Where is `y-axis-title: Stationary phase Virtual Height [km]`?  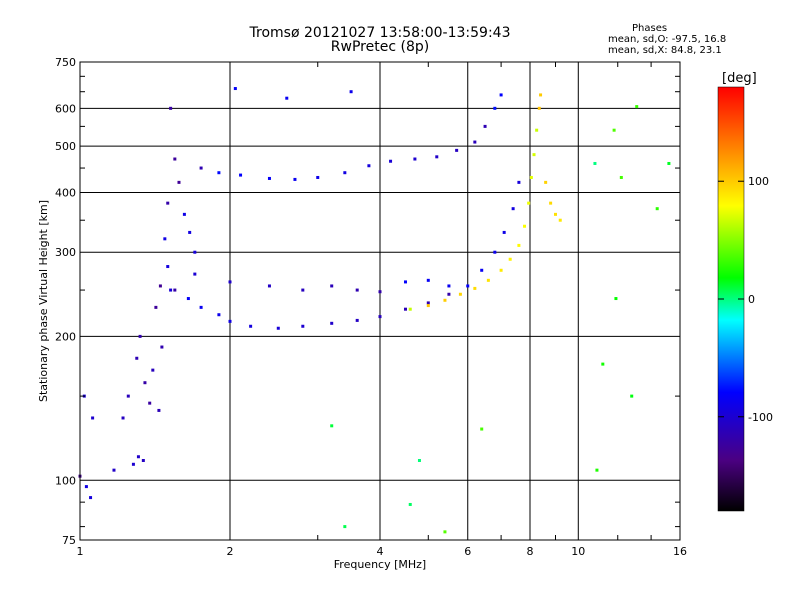 y-axis-title: Stationary phase Virtual Height [km] is located at coordinates (43, 301).